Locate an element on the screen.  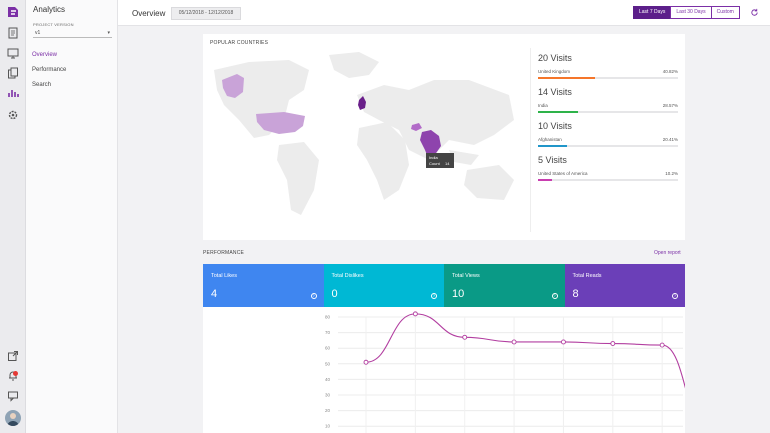
map-region-uk is located at coordinates (362, 103).